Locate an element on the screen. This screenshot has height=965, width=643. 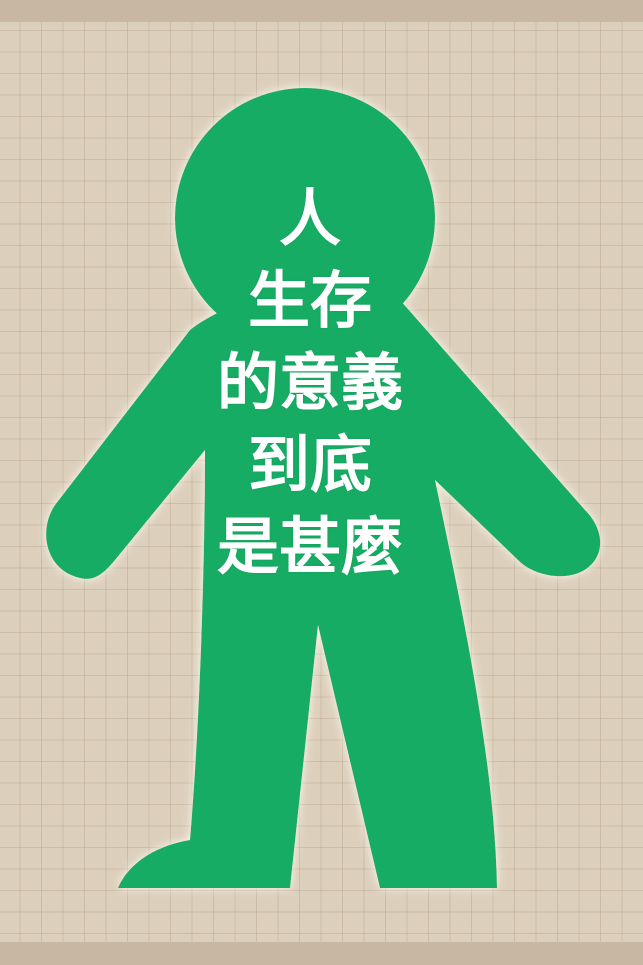
caption-line-2: 生存 is located at coordinates (309, 300).